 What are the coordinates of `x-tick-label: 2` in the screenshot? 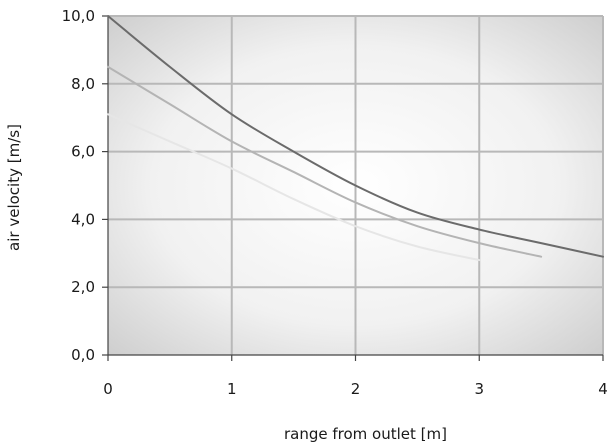 It's located at (356, 389).